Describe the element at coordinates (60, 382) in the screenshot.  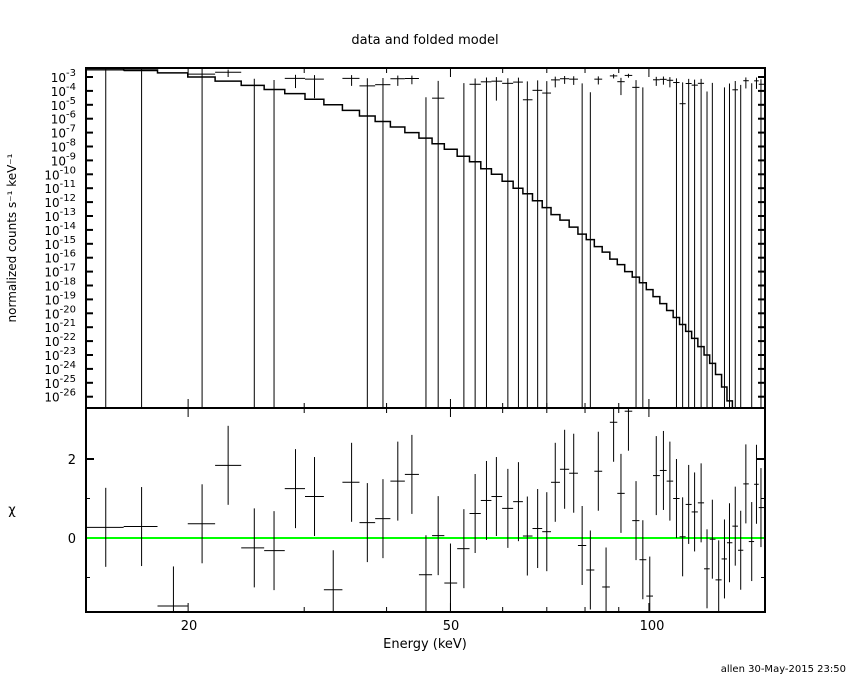
I see `y-tick-label: 10⁻²⁵` at that location.